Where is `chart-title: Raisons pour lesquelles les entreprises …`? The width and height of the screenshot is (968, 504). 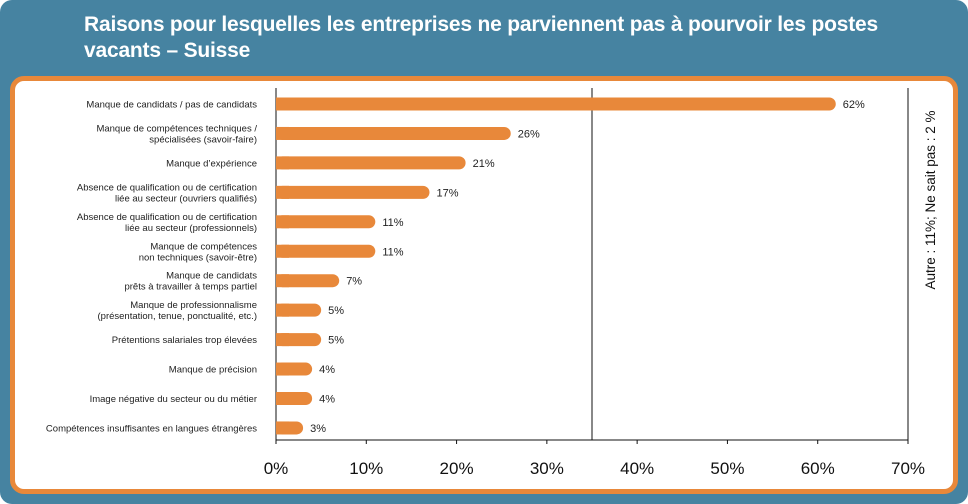 chart-title: Raisons pour lesquelles les entreprises … is located at coordinates (481, 37).